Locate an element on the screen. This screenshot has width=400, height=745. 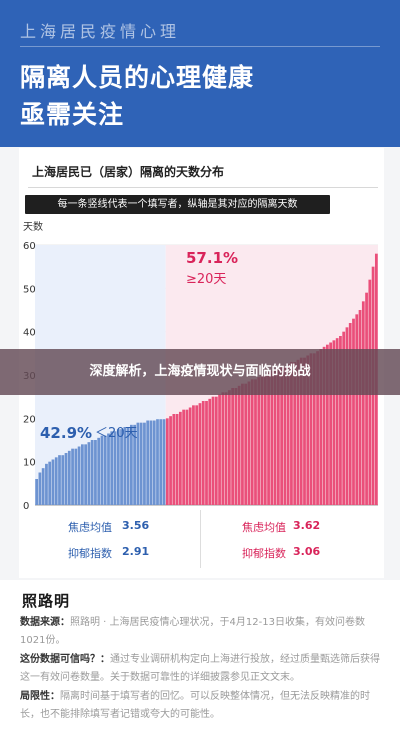
stat-left-depression-value: 2.91 is located at coordinates (136, 551).